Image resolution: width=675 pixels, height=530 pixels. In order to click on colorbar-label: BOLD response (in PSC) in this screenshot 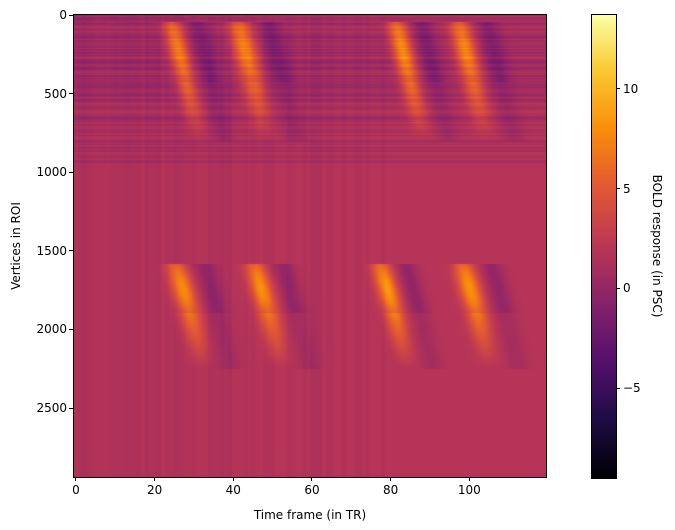, I will do `click(657, 246)`.